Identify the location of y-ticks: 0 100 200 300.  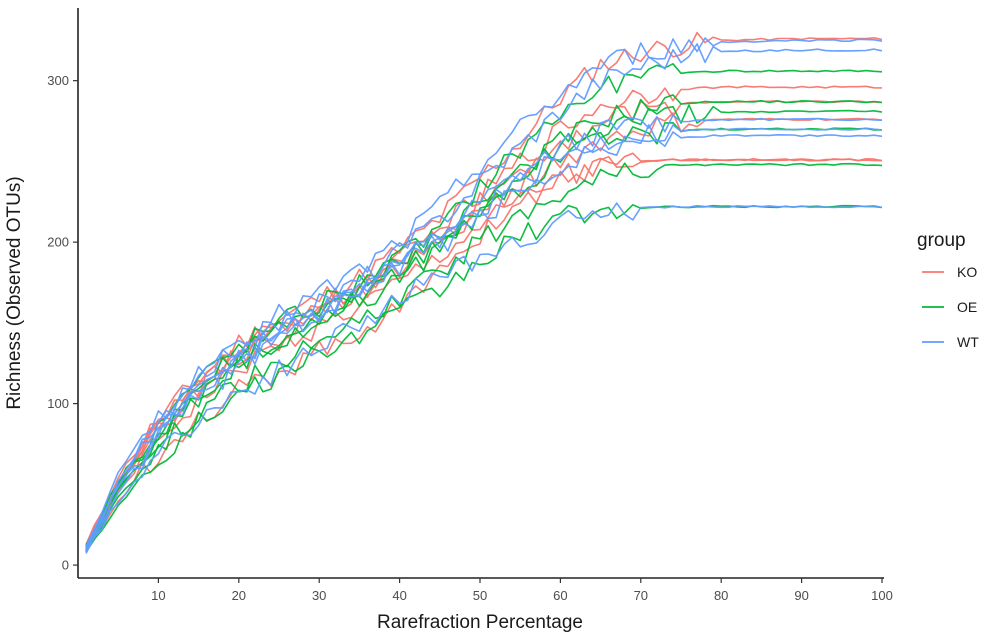
(62, 323).